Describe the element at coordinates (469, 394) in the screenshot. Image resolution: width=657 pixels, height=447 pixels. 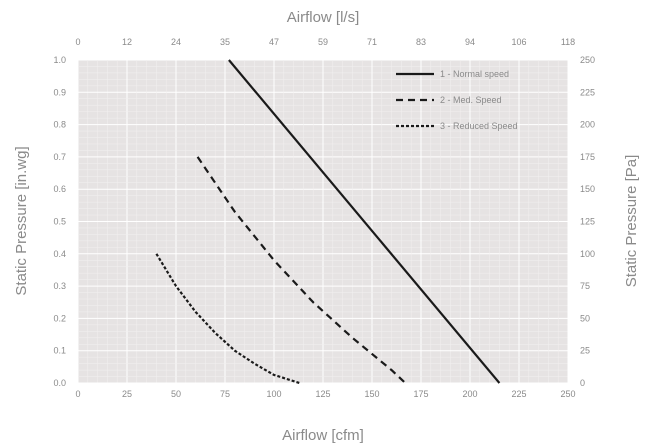
I see `x-tick-label: 200` at that location.